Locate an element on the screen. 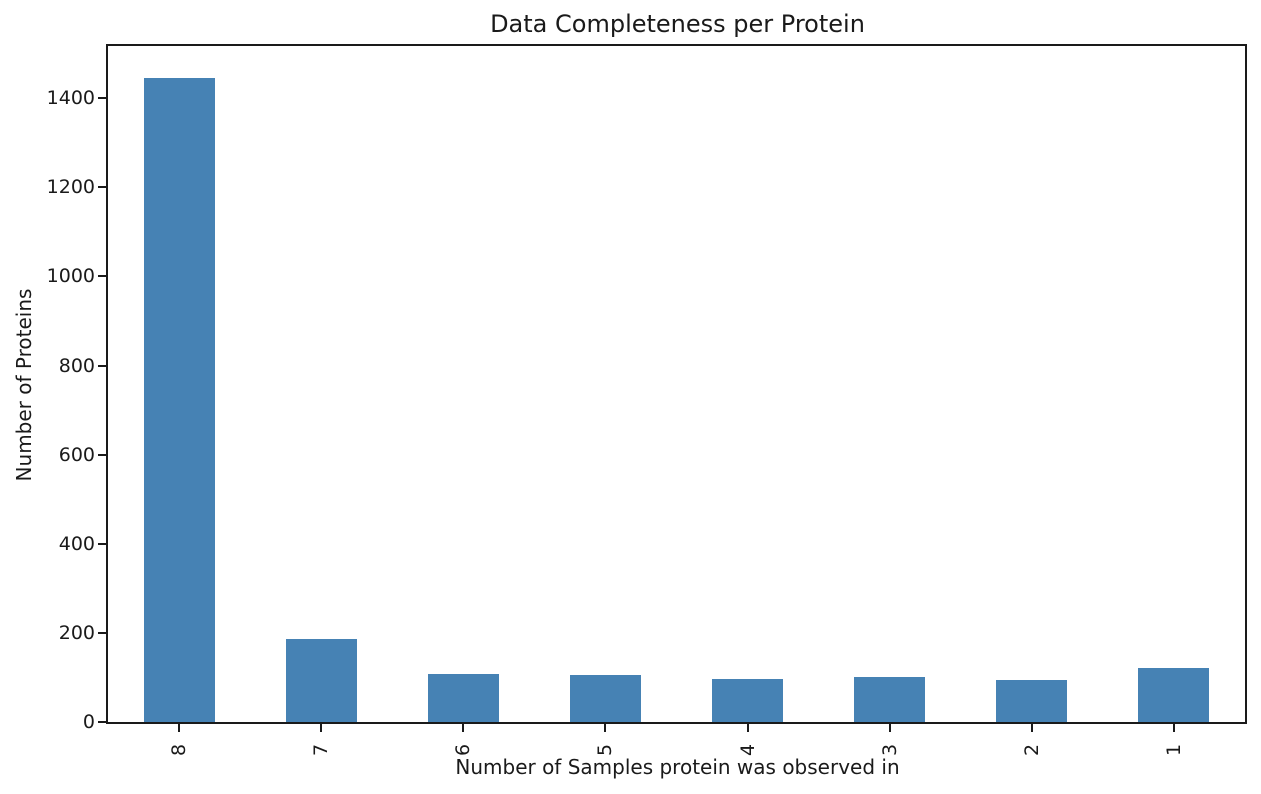  x-tick-label: 1 is located at coordinates (1173, 750).